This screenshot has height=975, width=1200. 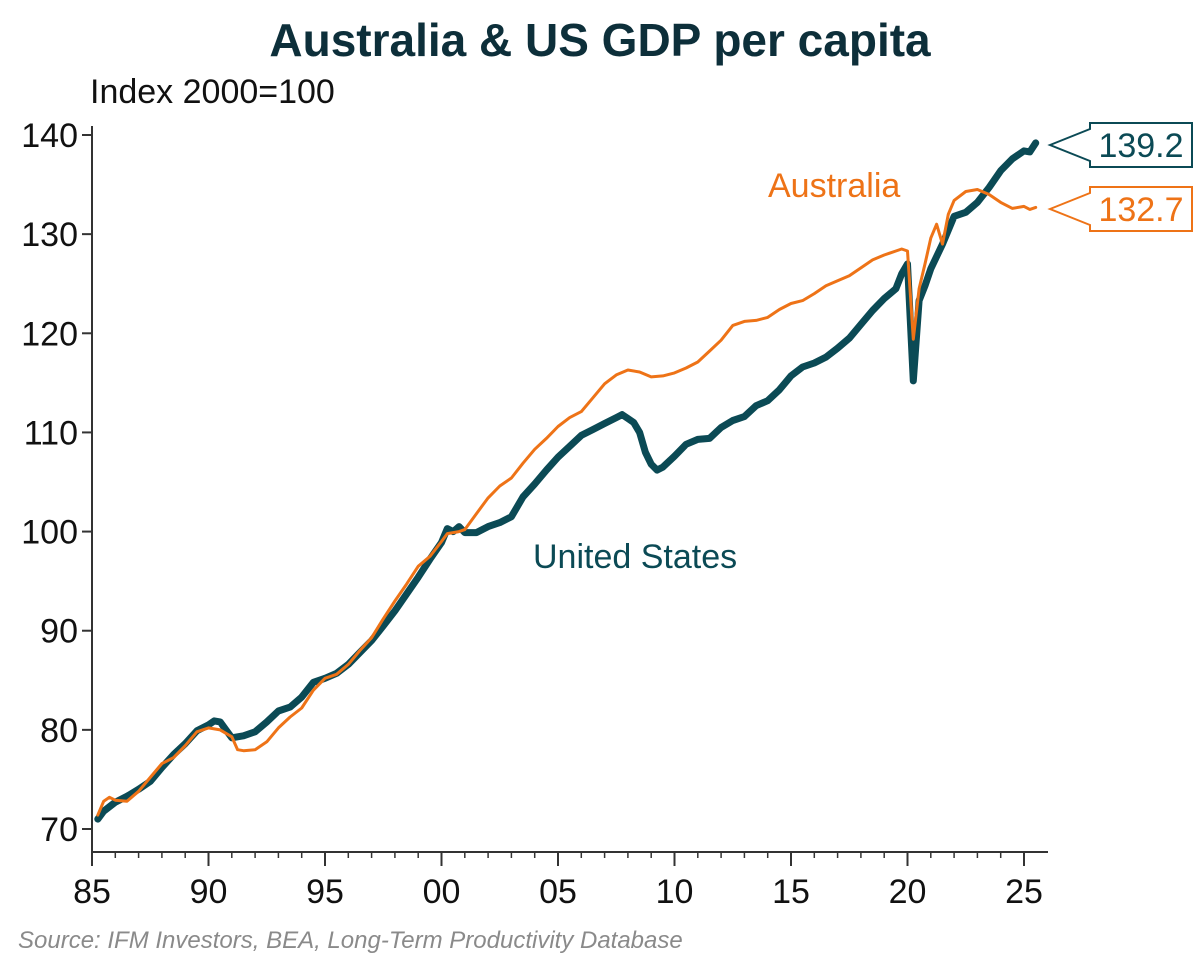 What do you see at coordinates (59, 731) in the screenshot?
I see `y-tick-label: 80` at bounding box center [59, 731].